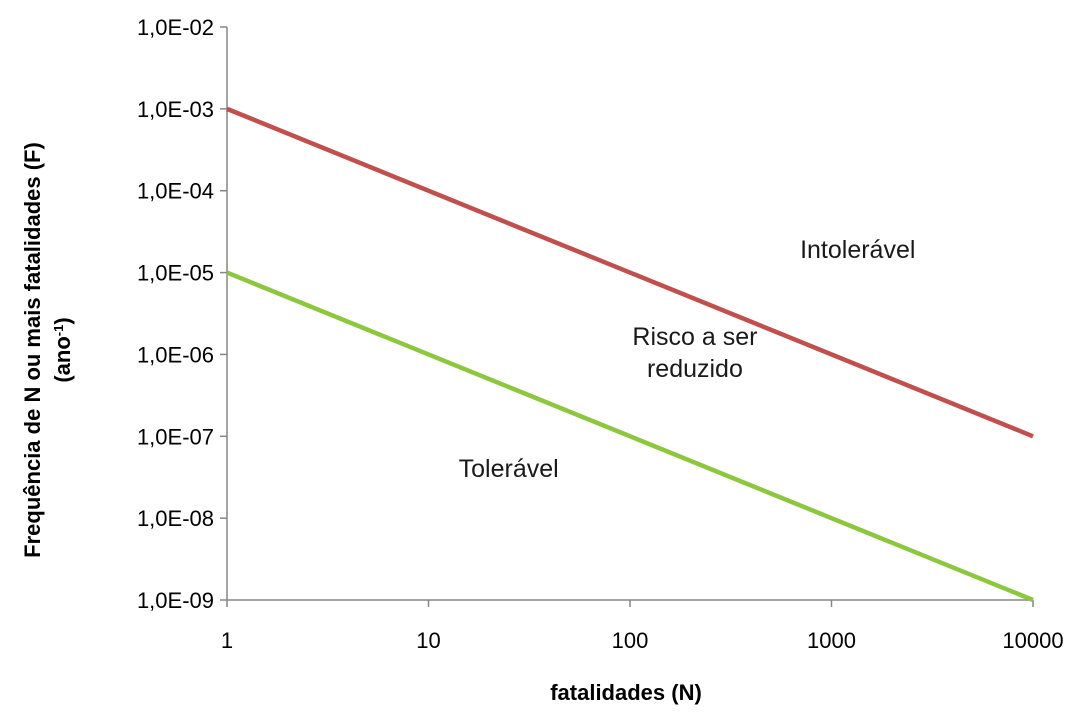 The height and width of the screenshot is (713, 1084). I want to click on region-labels: Intolerável Risco a ser reduzido Tolerável, so click(687, 359).